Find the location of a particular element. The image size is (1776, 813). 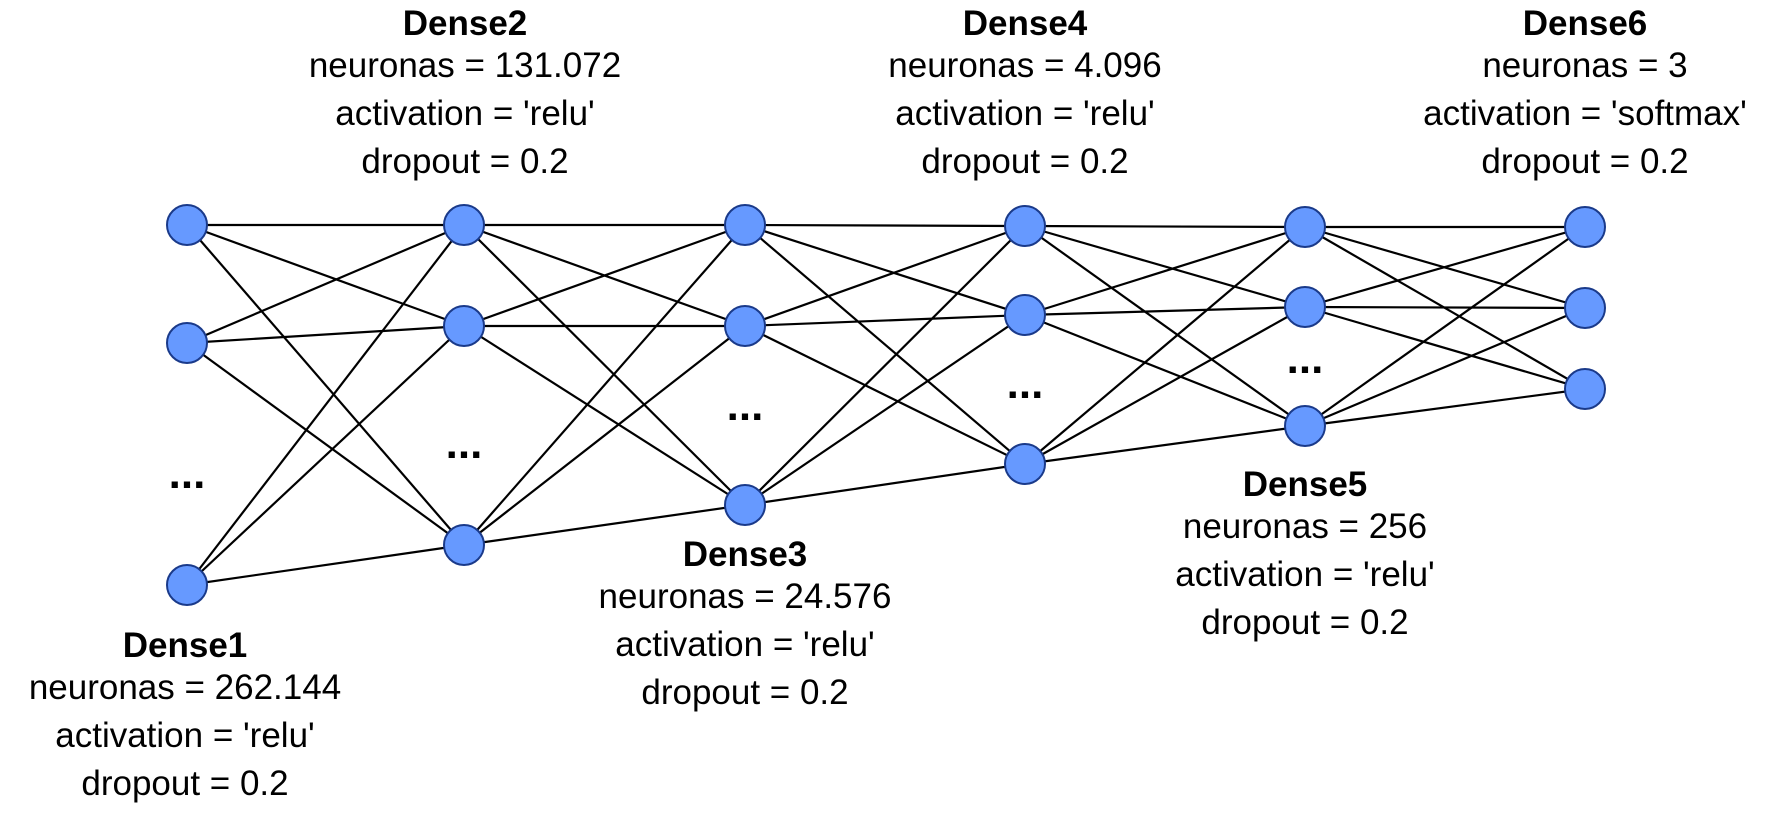

connection-l3n3-l4n3 is located at coordinates (885, 484).